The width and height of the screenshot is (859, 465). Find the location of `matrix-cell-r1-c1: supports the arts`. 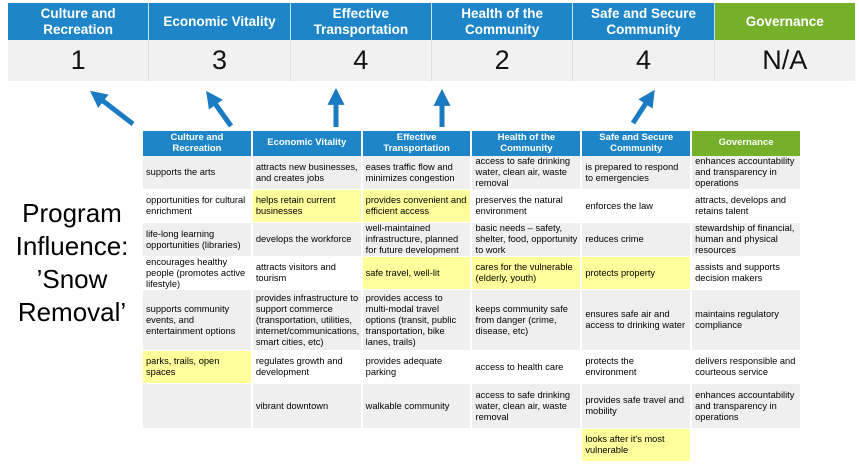

matrix-cell-r1-c1: supports the arts is located at coordinates (198, 172).